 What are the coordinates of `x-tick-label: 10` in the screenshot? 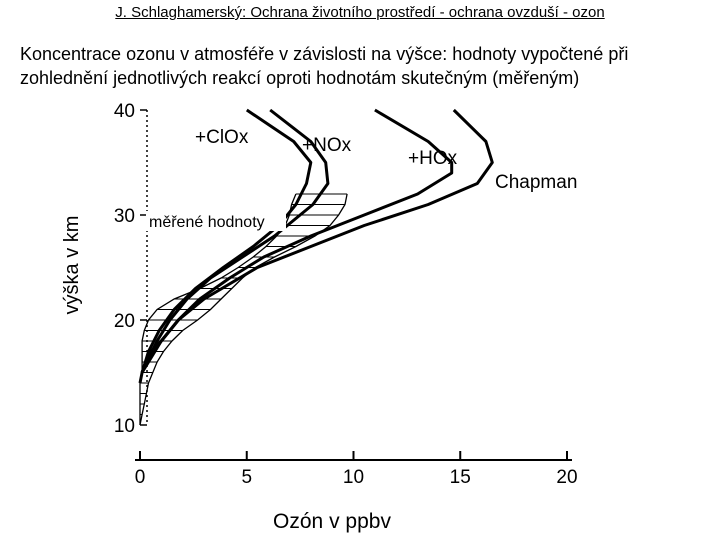 It's located at (353, 477).